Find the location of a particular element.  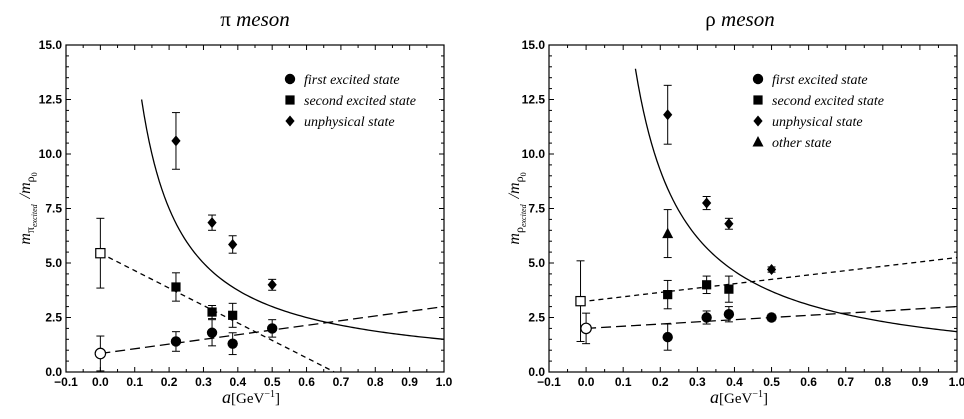

legend-label: second excited state is located at coordinates (360, 101).